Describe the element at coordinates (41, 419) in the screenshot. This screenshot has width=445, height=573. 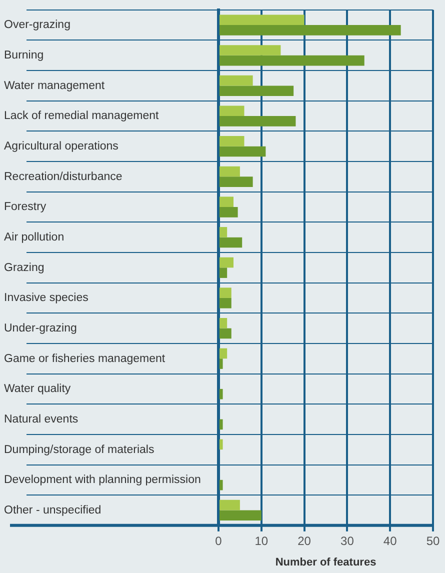
I see `y-tick-label: Natural events` at that location.